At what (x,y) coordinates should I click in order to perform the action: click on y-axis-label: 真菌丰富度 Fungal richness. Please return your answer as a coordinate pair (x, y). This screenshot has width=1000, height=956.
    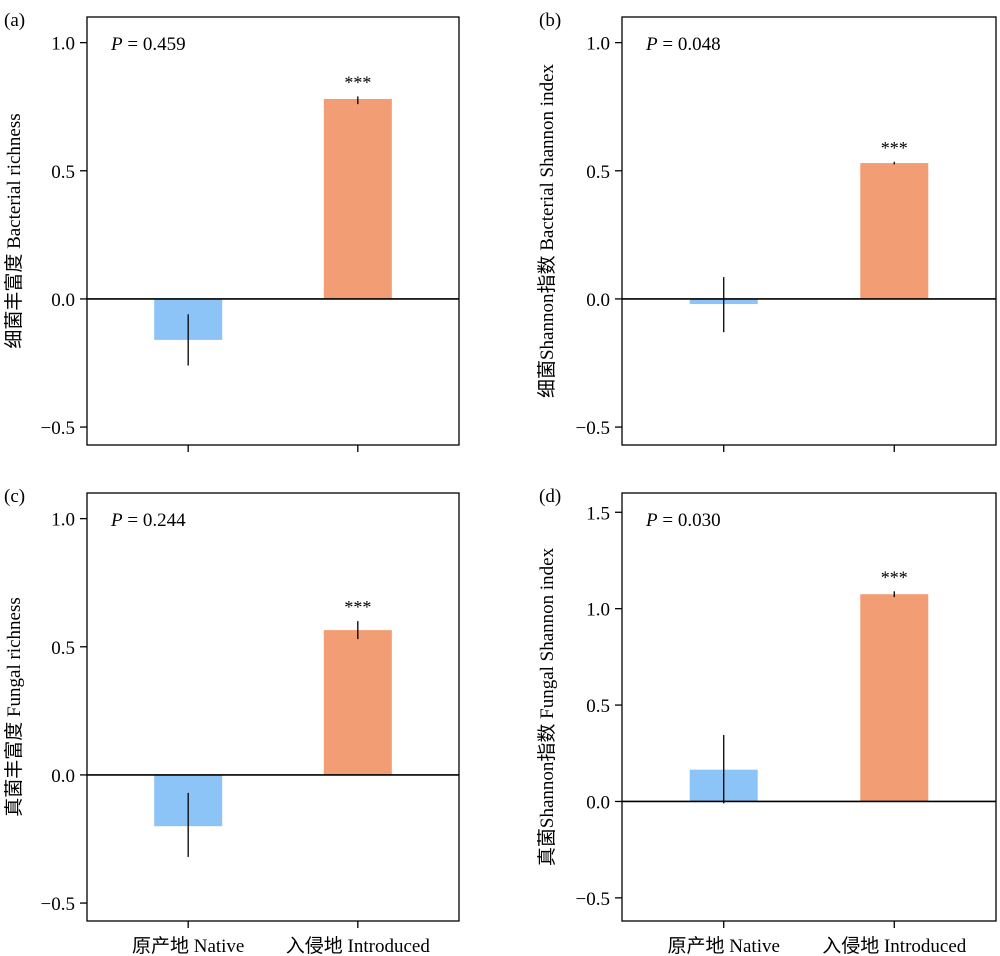
    Looking at the image, I should click on (14, 707).